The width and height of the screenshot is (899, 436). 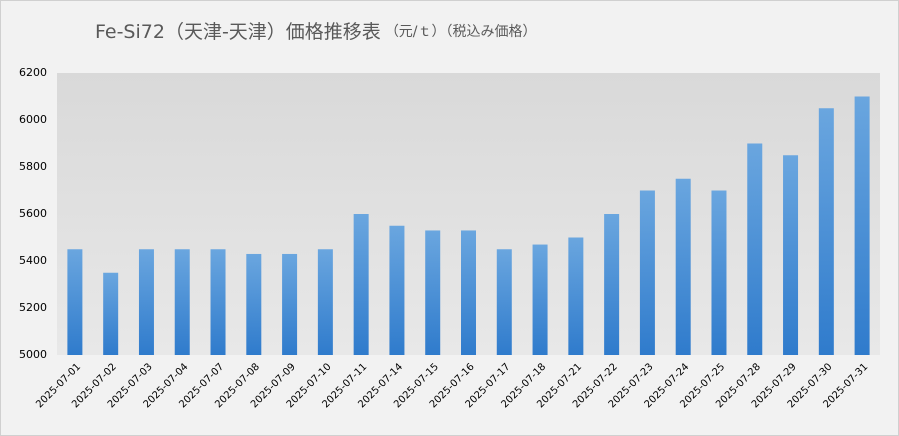 I want to click on y-tick-label: 5000, so click(x=33, y=354).